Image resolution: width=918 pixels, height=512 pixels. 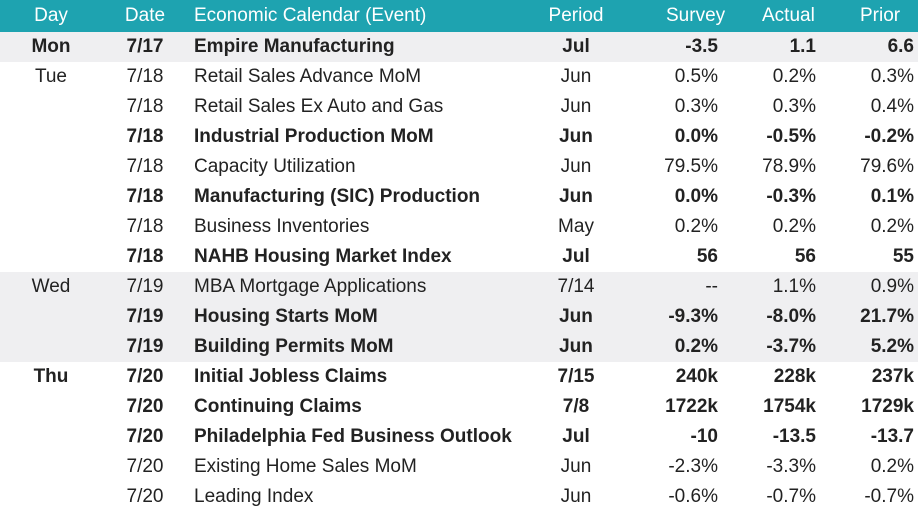 I want to click on cell-prior: 6.6, so click(x=869, y=47).